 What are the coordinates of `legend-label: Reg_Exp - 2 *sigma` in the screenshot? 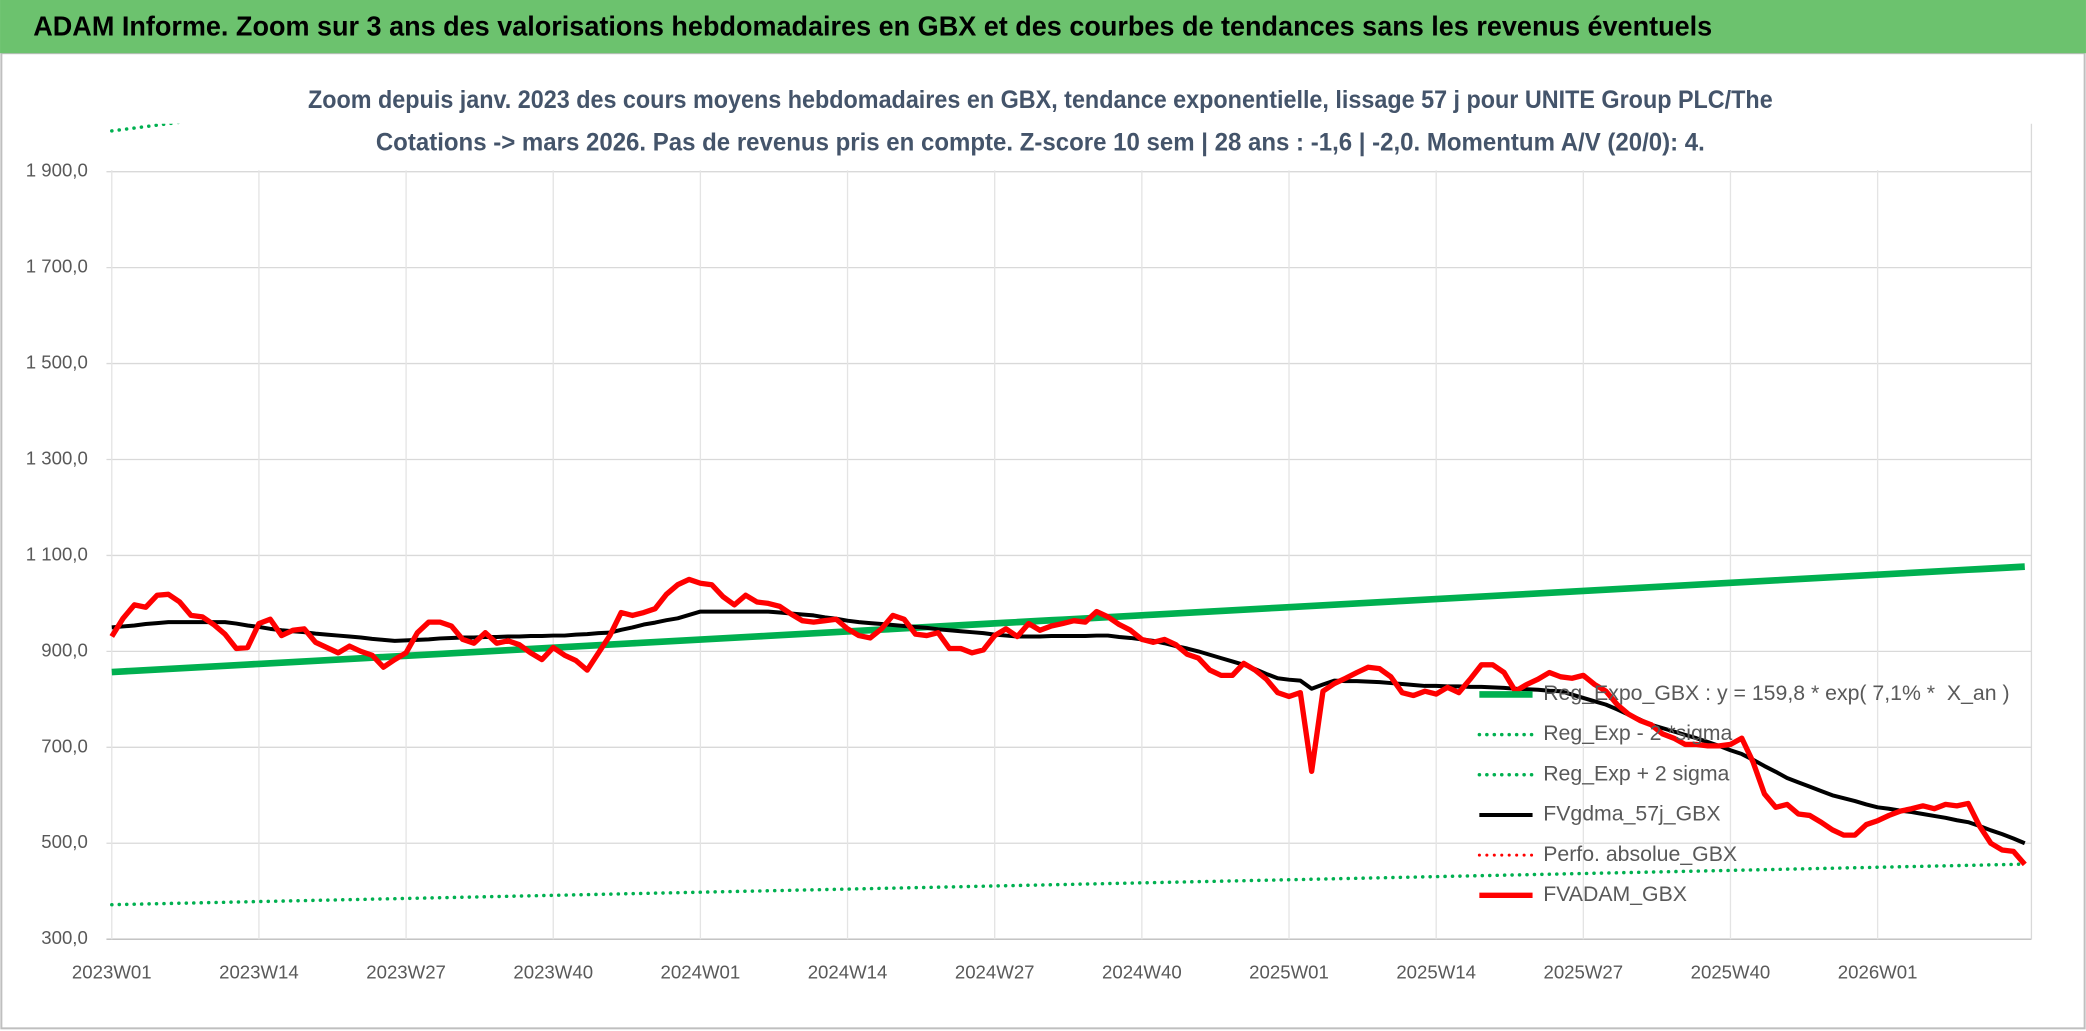 It's located at (1637, 733).